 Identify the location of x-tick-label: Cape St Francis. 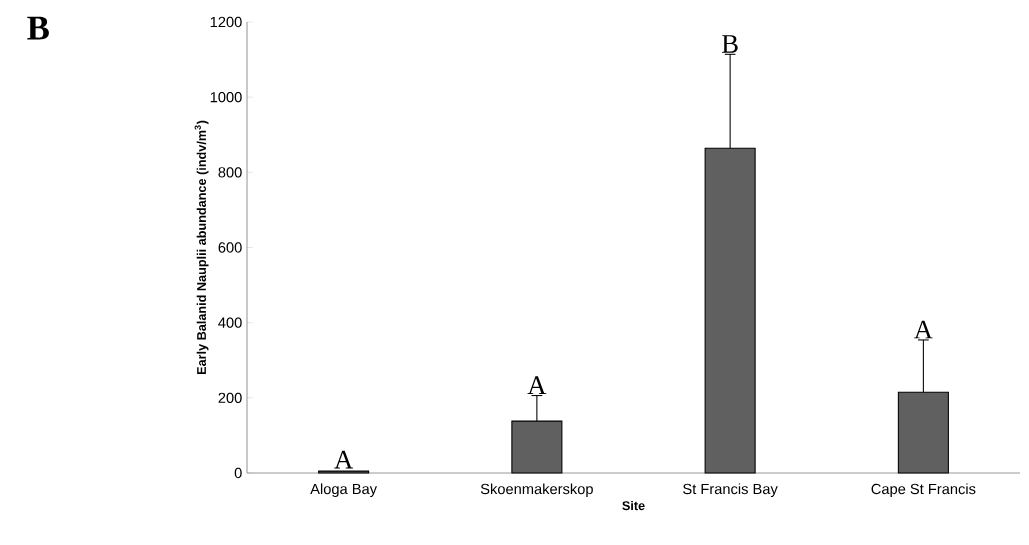
(923, 490).